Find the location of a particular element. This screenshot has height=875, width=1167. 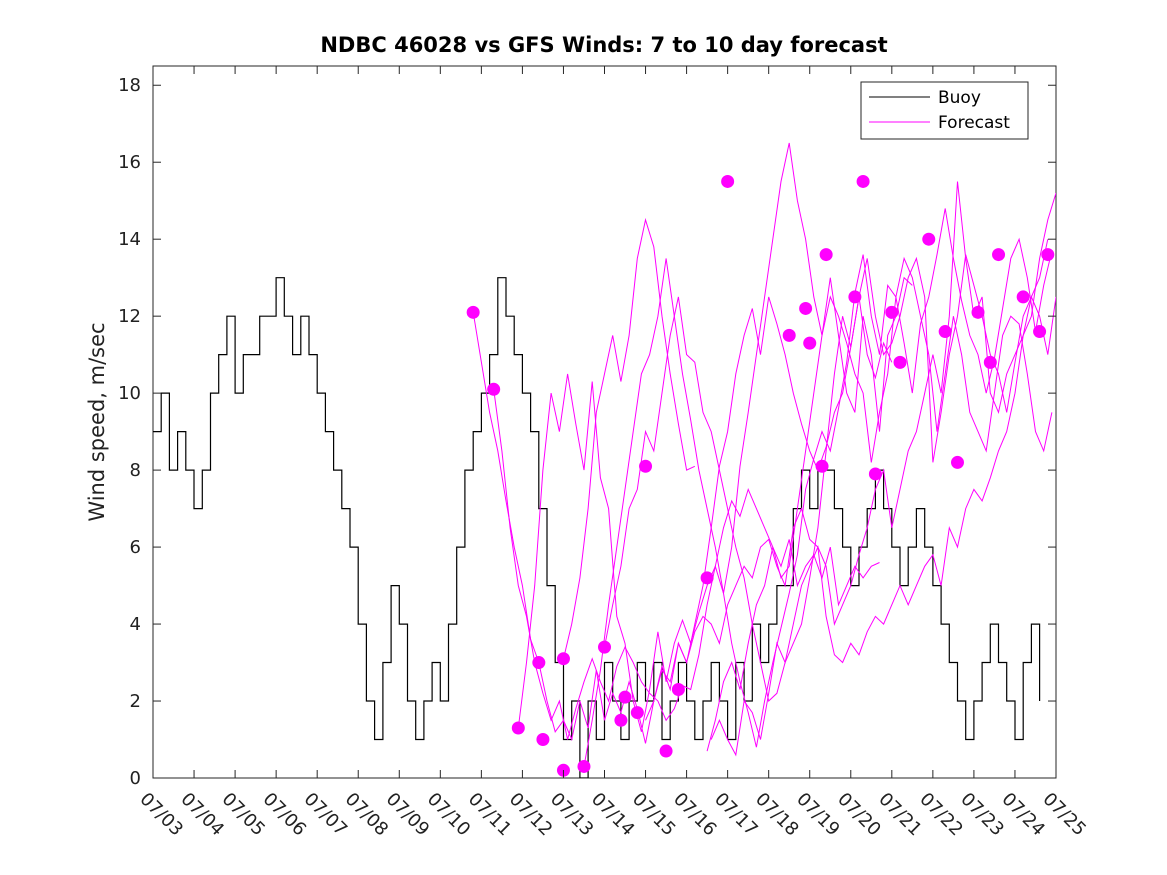

legend-box is located at coordinates (944, 110).